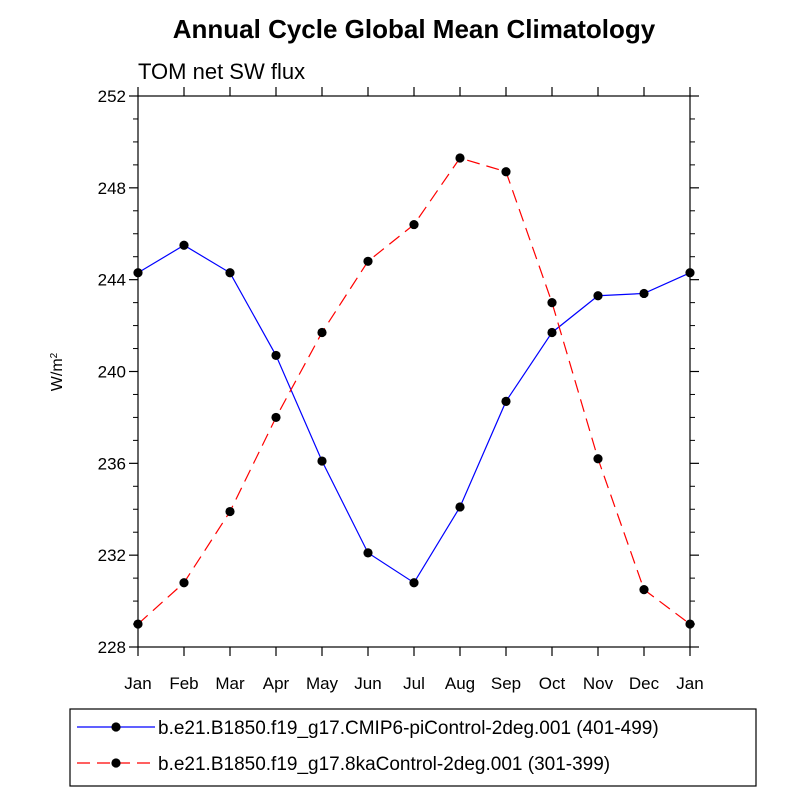 This screenshot has height=800, width=800. I want to click on svg-text: W/m2, so click(58, 371).